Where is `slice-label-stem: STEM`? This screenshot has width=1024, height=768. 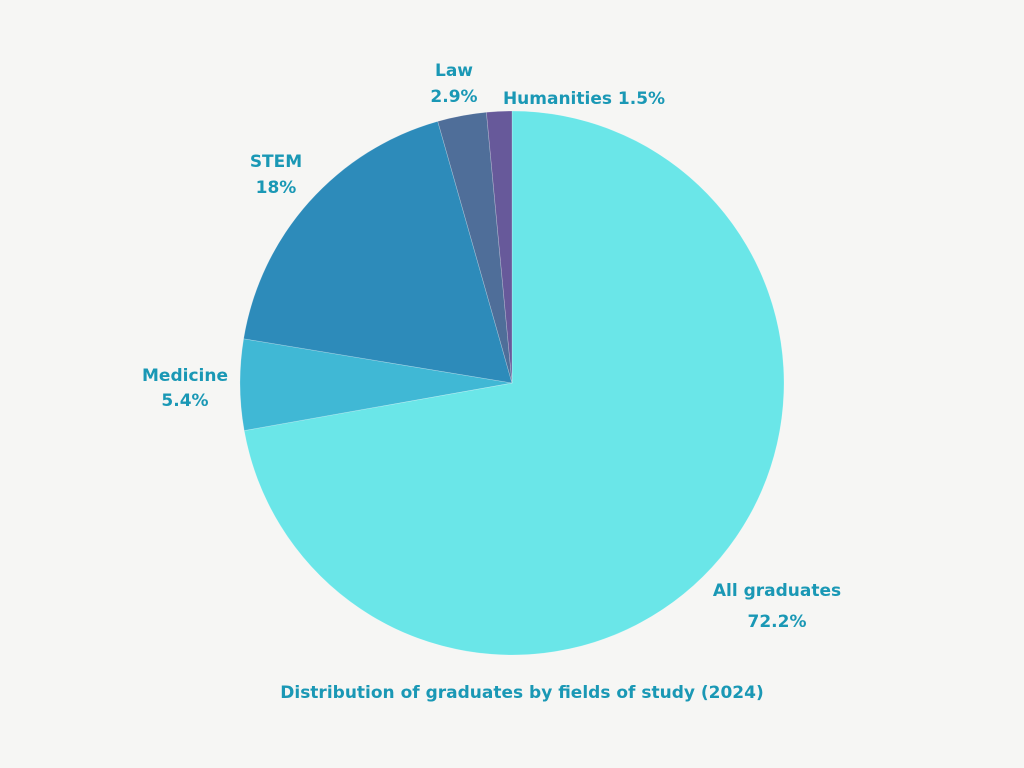 slice-label-stem: STEM is located at coordinates (276, 162).